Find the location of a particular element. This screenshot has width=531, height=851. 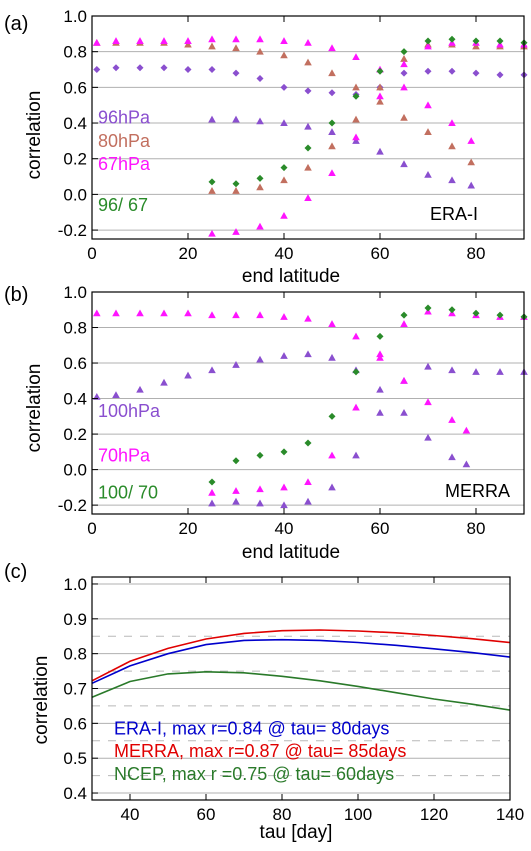

panel-a-legend: 96hPa 80hPa 67hPa 96/ 67 is located at coordinates (124, 161).